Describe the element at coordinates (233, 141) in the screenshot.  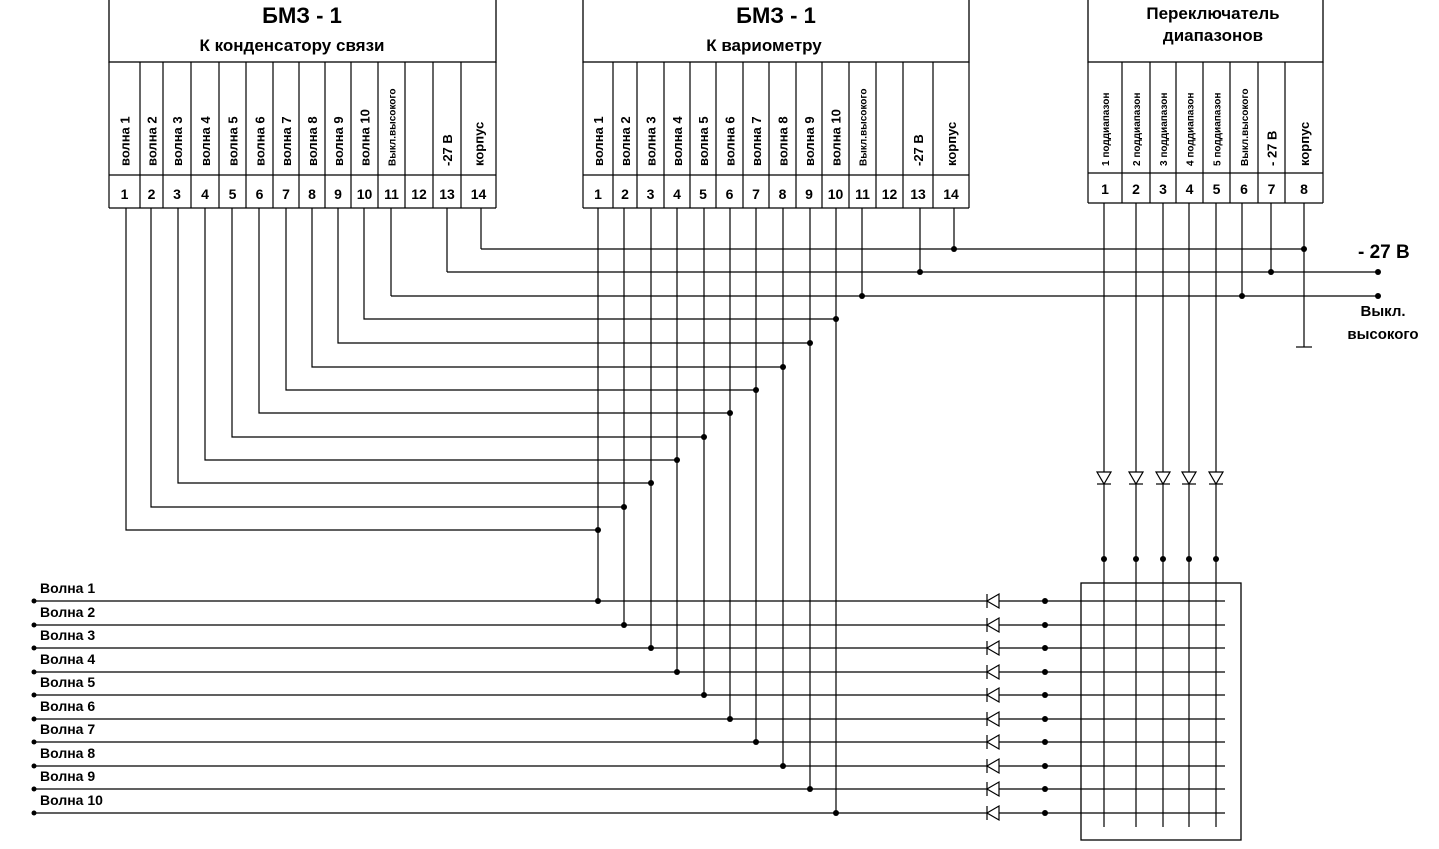
I see `signal-label: волна 5` at that location.